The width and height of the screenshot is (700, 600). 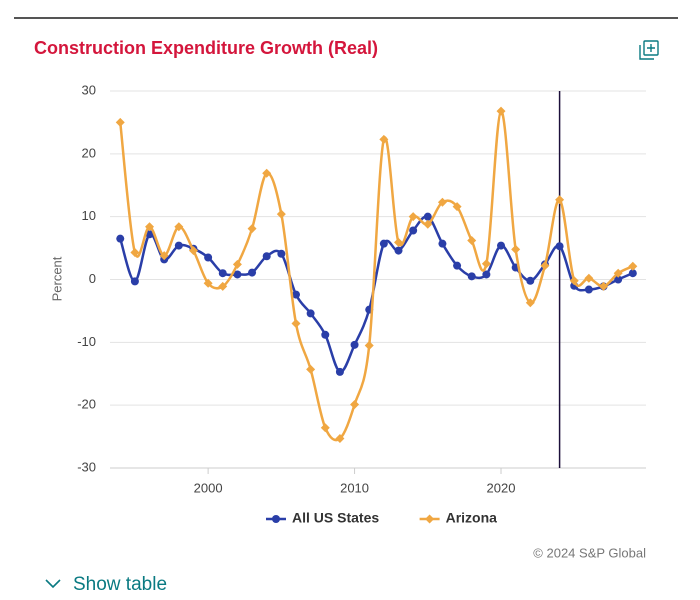 I want to click on y-tick-label: -30, so click(x=86, y=466).